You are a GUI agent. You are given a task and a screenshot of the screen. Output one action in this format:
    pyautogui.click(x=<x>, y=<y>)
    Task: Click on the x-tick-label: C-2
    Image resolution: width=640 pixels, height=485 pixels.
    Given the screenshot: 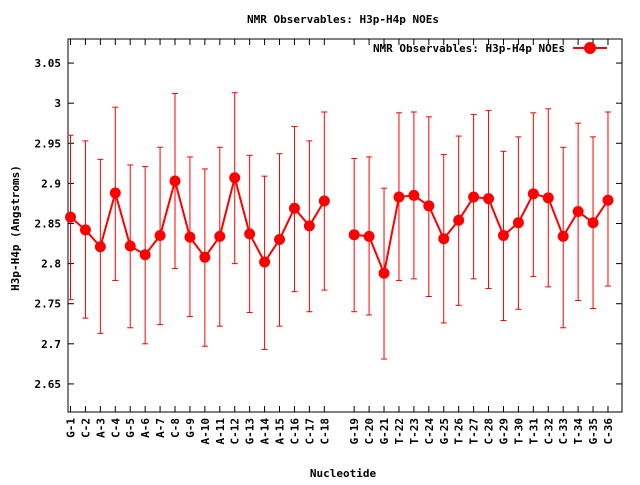 What is the action you would take?
    pyautogui.click(x=85, y=428)
    